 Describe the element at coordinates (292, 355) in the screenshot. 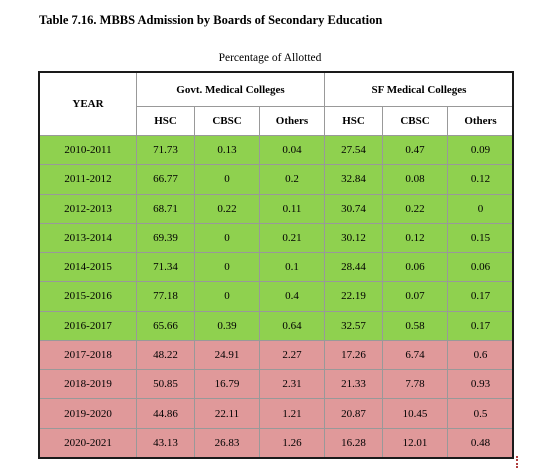

I see `value-cell: 2.27` at that location.